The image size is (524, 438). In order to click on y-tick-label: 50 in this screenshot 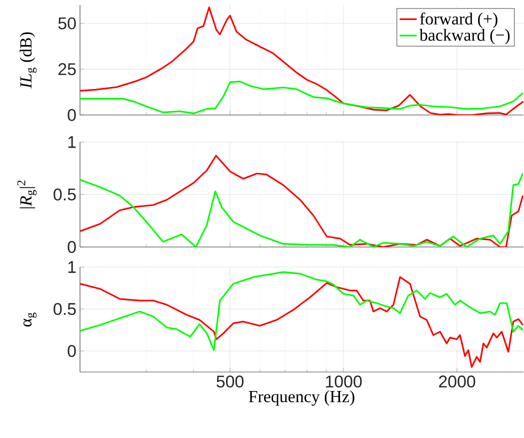, I will do `click(67, 23)`.